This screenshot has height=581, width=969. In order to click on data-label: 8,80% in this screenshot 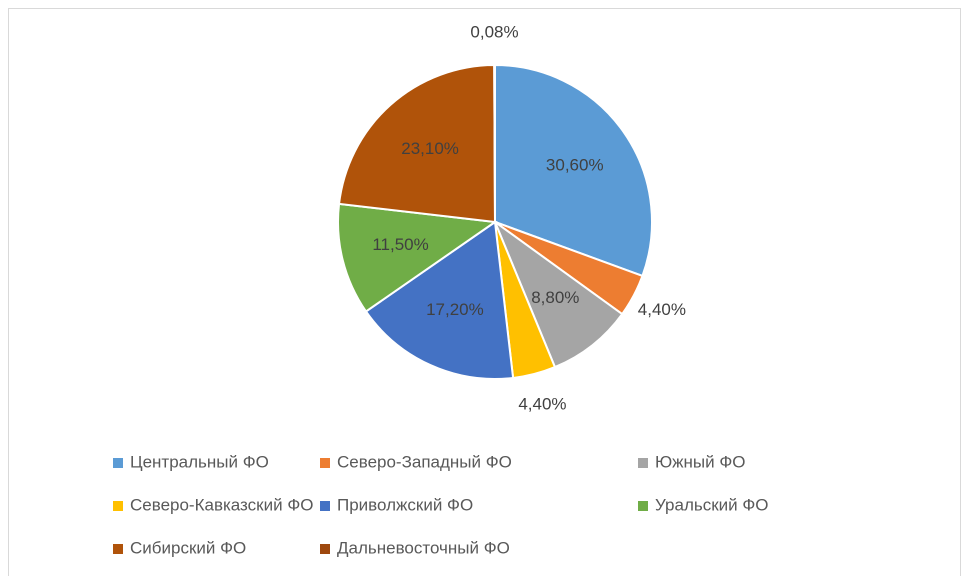, I will do `click(555, 297)`.